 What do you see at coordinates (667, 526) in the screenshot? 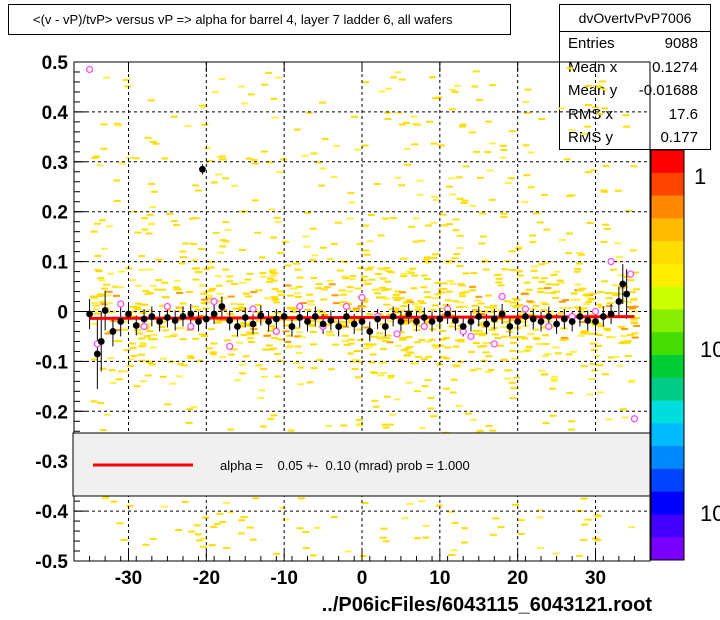
I see `colorbar-cell` at bounding box center [667, 526].